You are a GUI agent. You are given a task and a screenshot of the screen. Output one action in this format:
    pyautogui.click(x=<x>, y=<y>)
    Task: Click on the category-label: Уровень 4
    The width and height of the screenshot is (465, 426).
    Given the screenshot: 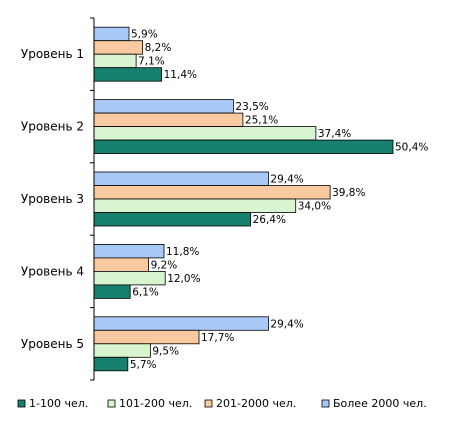 What is the action you would take?
    pyautogui.click(x=52, y=271)
    